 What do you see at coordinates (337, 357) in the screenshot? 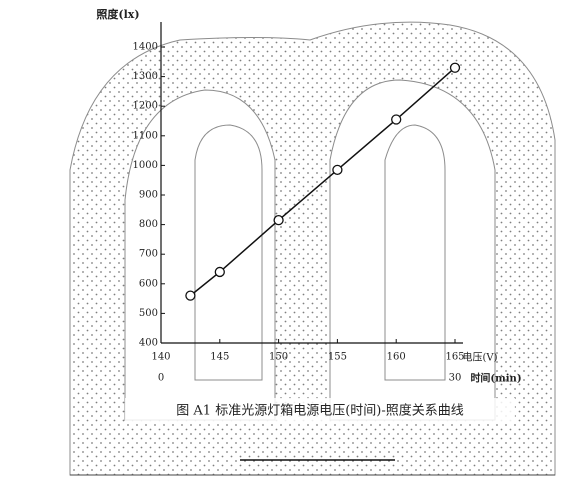
I see `x-tick-label: 155` at bounding box center [337, 357].